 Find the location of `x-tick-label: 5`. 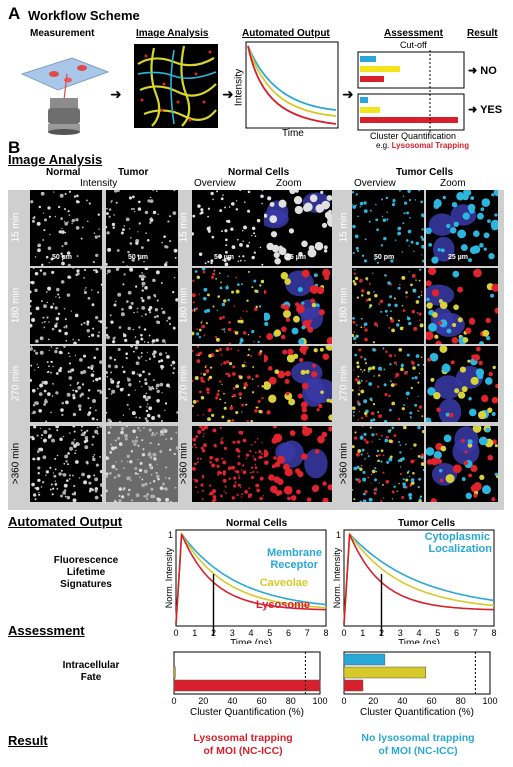

x-tick-label: 5 is located at coordinates (437, 633).